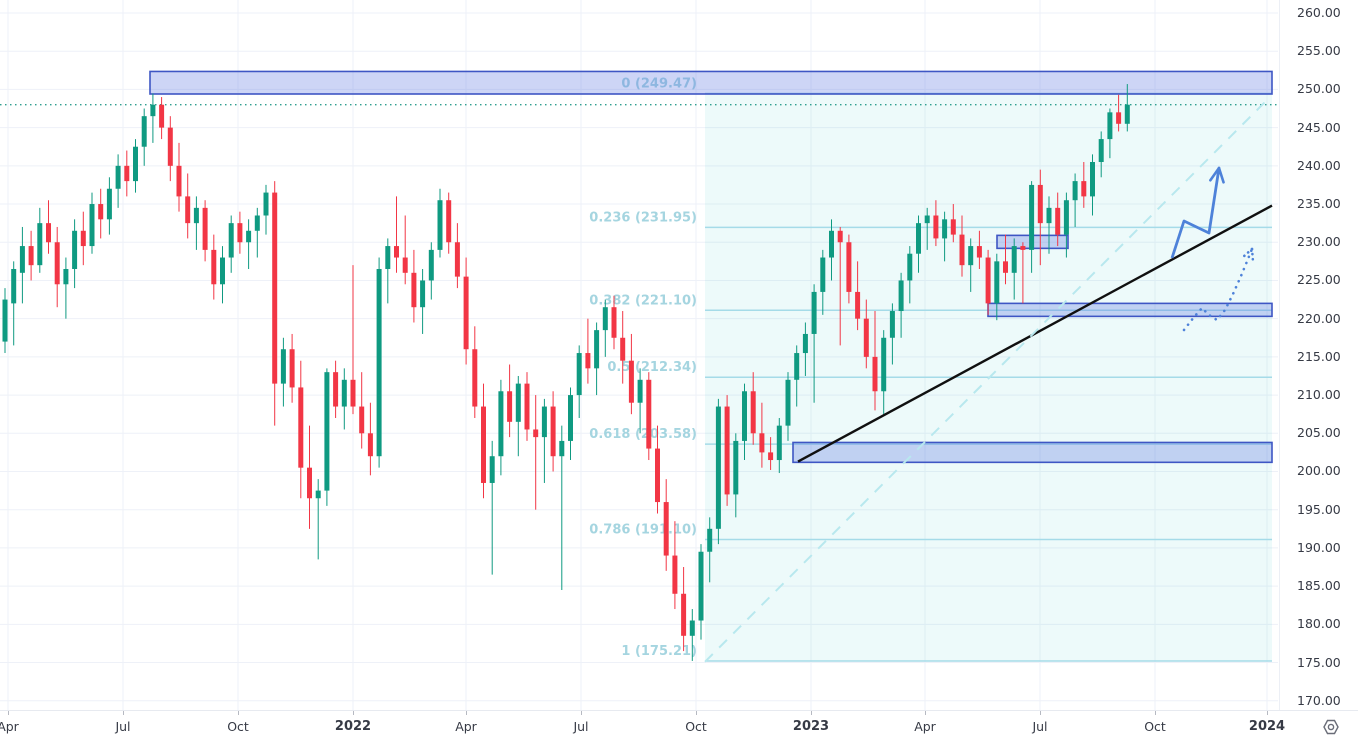 This screenshot has width=1358, height=744. What do you see at coordinates (353, 726) in the screenshot?
I see `time-axis-label: 2022` at bounding box center [353, 726].